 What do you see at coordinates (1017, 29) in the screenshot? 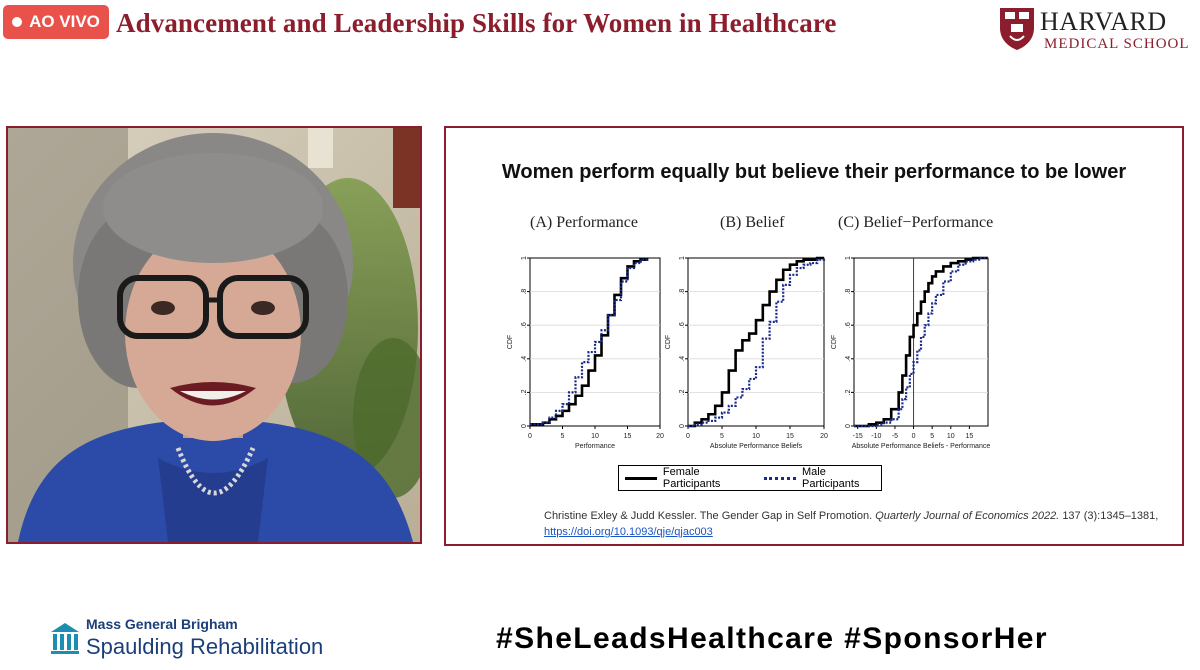
I see `harvard-shield-icon` at bounding box center [1017, 29].